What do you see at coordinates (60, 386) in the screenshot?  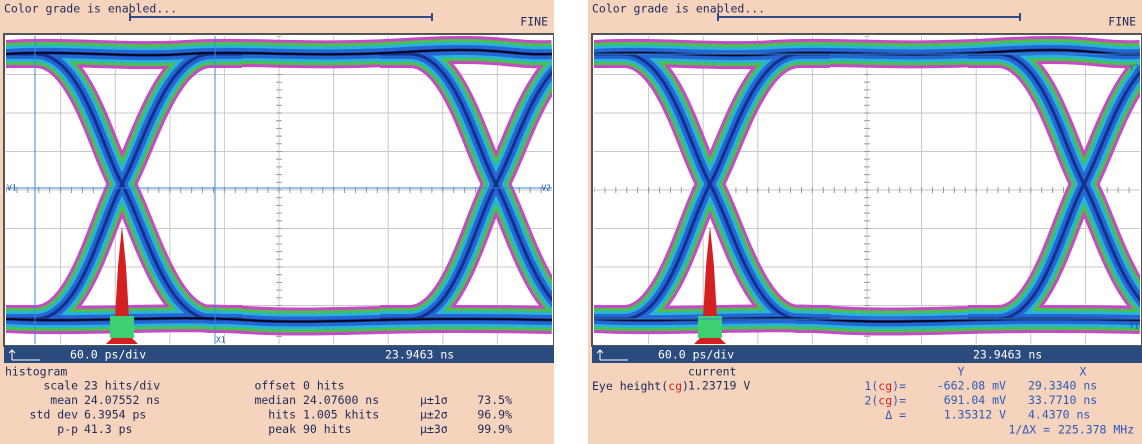 I see `info-cell: scale` at bounding box center [60, 386].